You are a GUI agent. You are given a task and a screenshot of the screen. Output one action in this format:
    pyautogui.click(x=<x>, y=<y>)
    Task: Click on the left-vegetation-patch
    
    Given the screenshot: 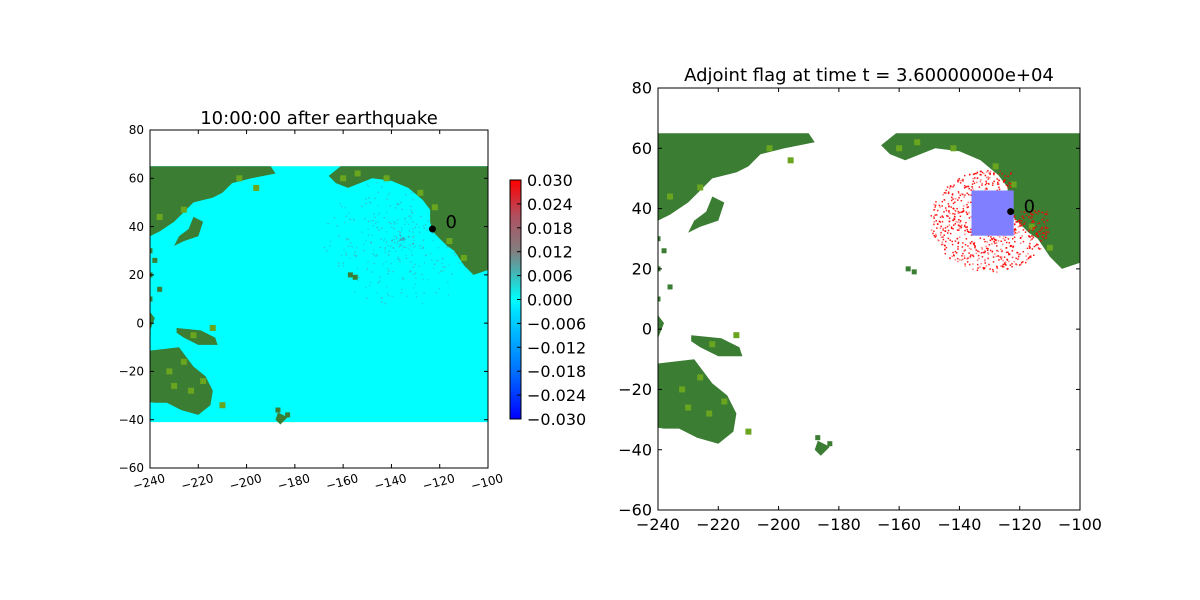 What is the action you would take?
    pyautogui.click(x=159, y=216)
    